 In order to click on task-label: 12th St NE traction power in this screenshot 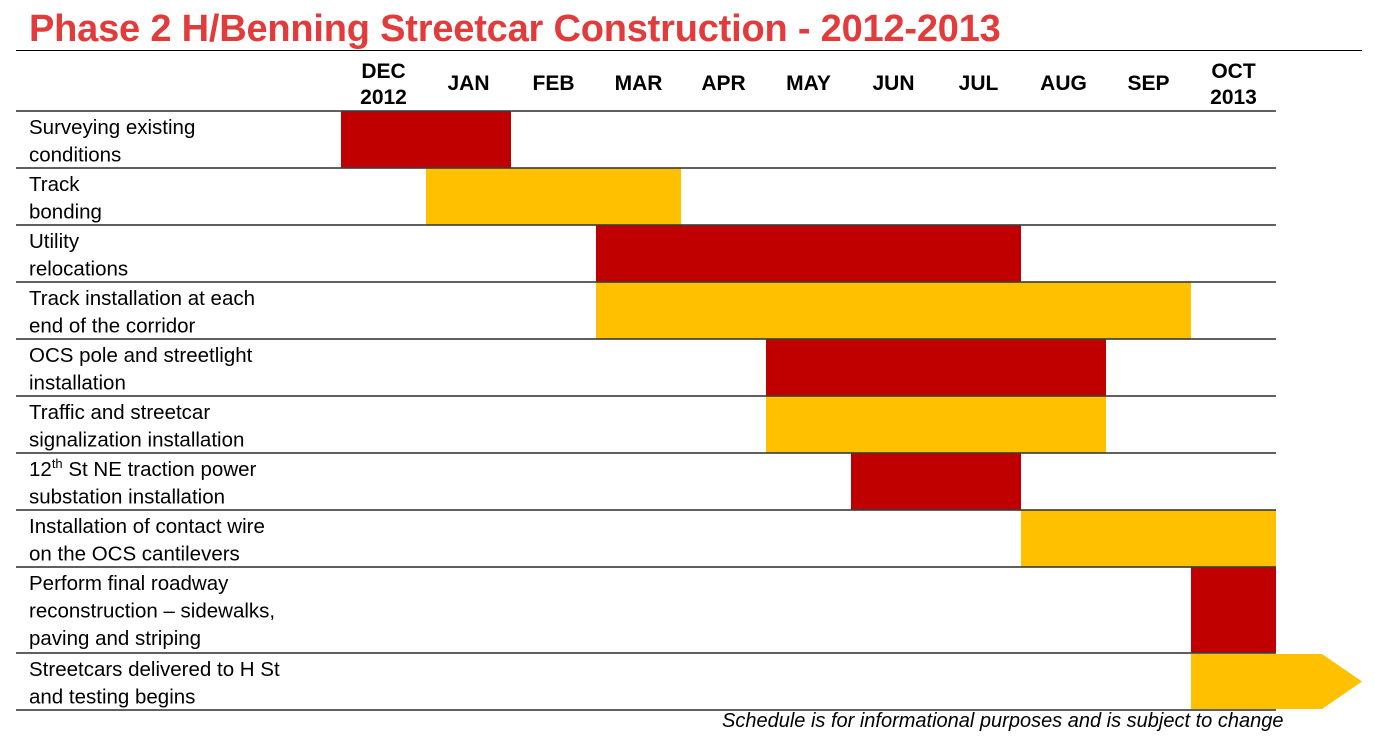, I will do `click(143, 468)`.